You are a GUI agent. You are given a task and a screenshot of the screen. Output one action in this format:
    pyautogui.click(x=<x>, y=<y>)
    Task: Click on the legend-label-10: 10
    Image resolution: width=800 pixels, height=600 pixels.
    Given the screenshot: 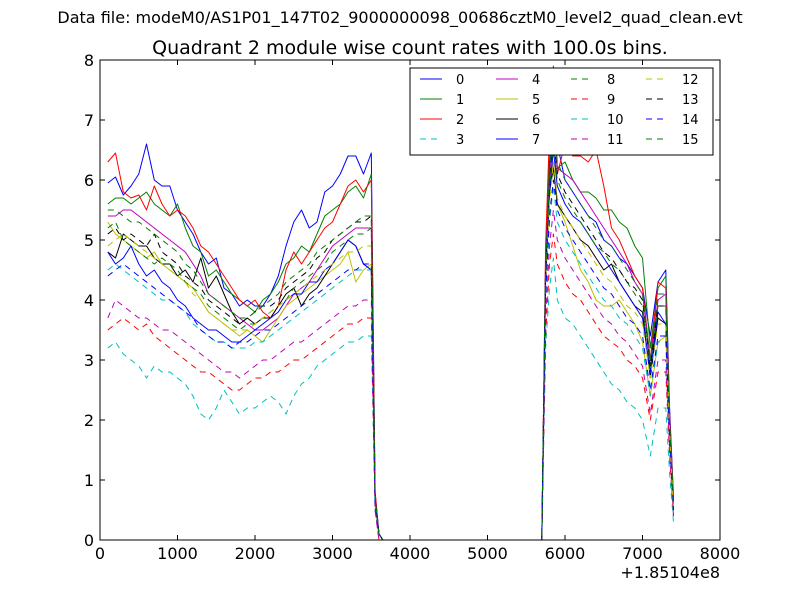 What is the action you would take?
    pyautogui.click(x=615, y=120)
    